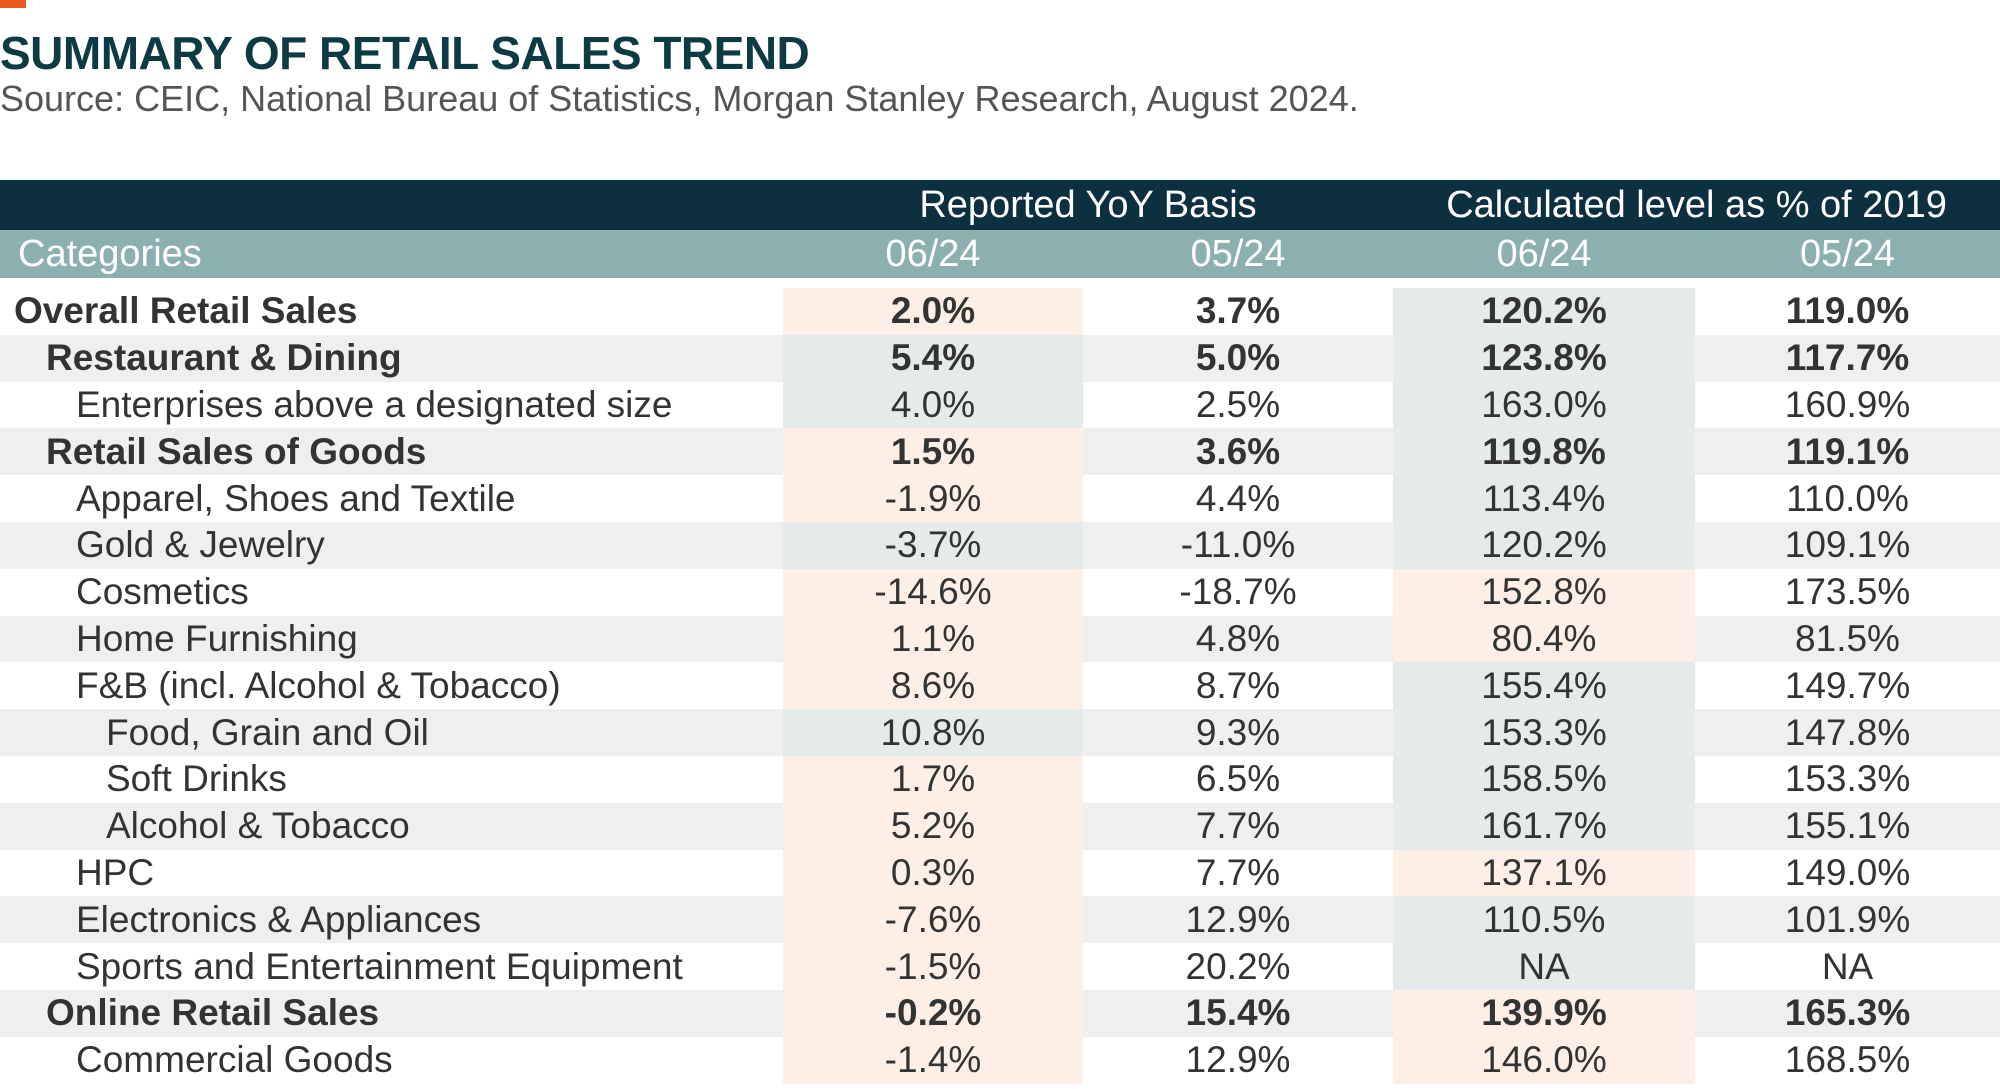  I want to click on cell-level-0524: 173.5%, so click(1847, 592).